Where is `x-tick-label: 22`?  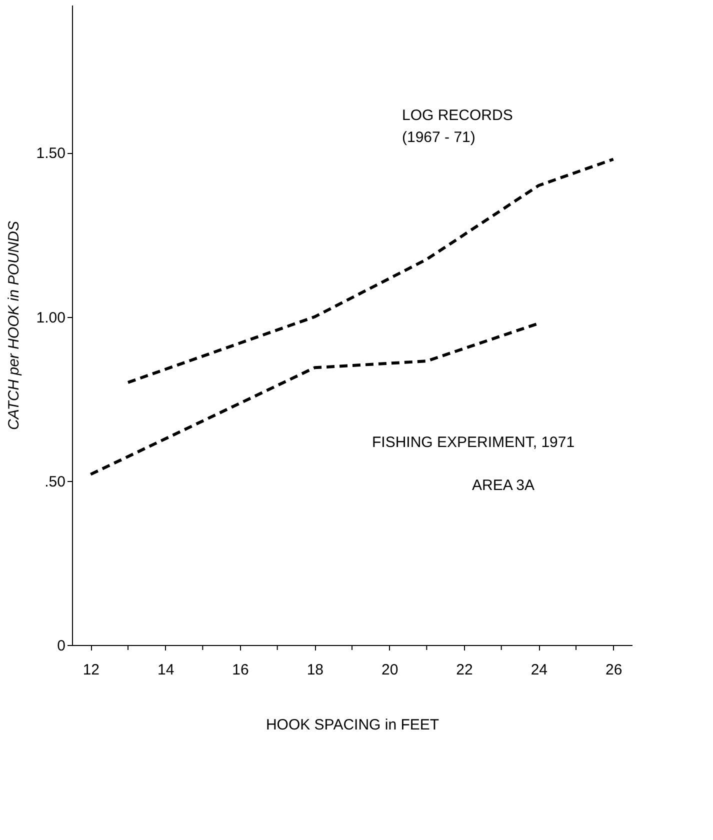
x-tick-label: 22 is located at coordinates (464, 670).